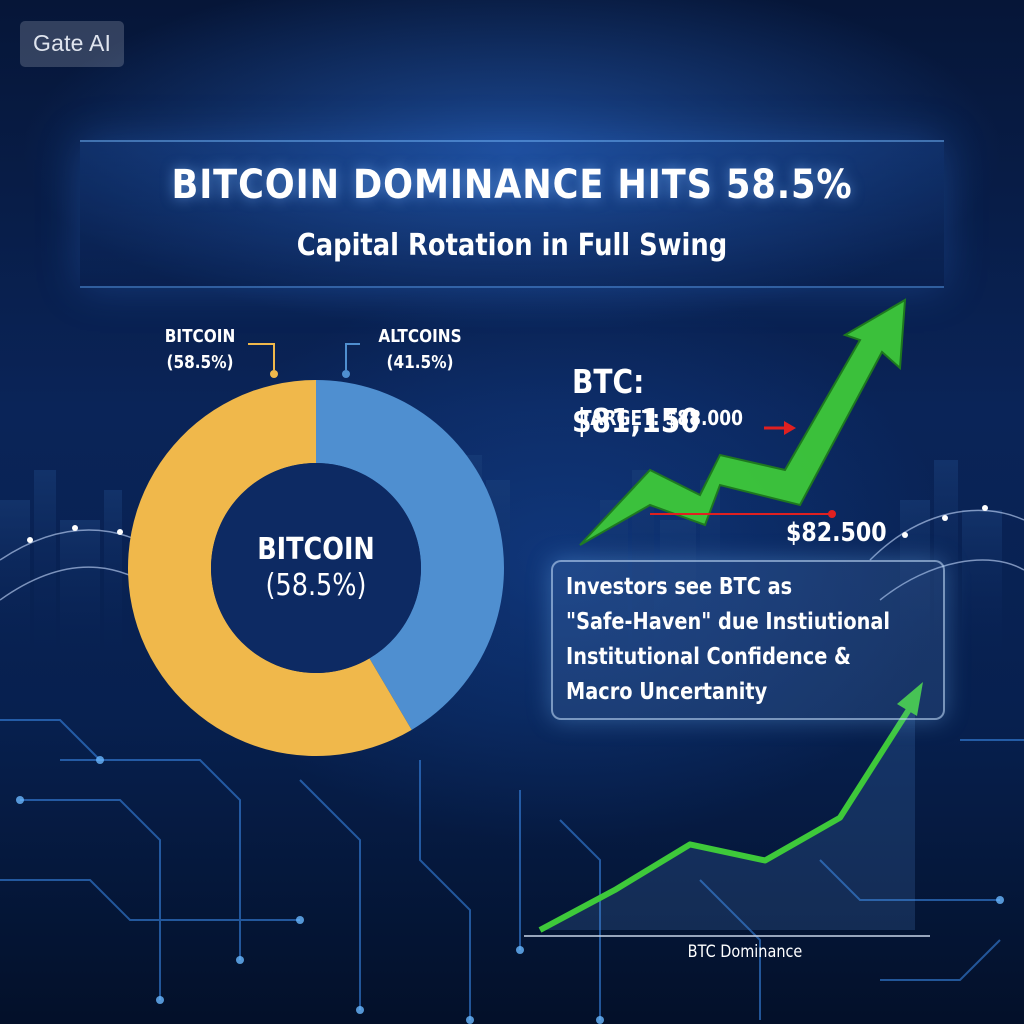 The image size is (1024, 1024). Describe the element at coordinates (200, 362) in the screenshot. I see `legend-value-bitcoin: (58.5%)` at that location.